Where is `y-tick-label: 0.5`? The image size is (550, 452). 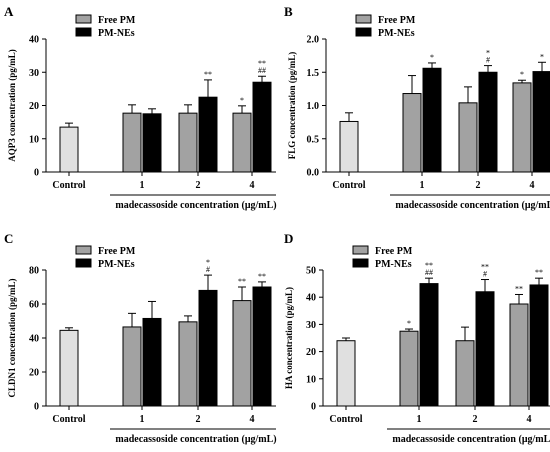 y-tick-label: 0.5 is located at coordinates (313, 139).